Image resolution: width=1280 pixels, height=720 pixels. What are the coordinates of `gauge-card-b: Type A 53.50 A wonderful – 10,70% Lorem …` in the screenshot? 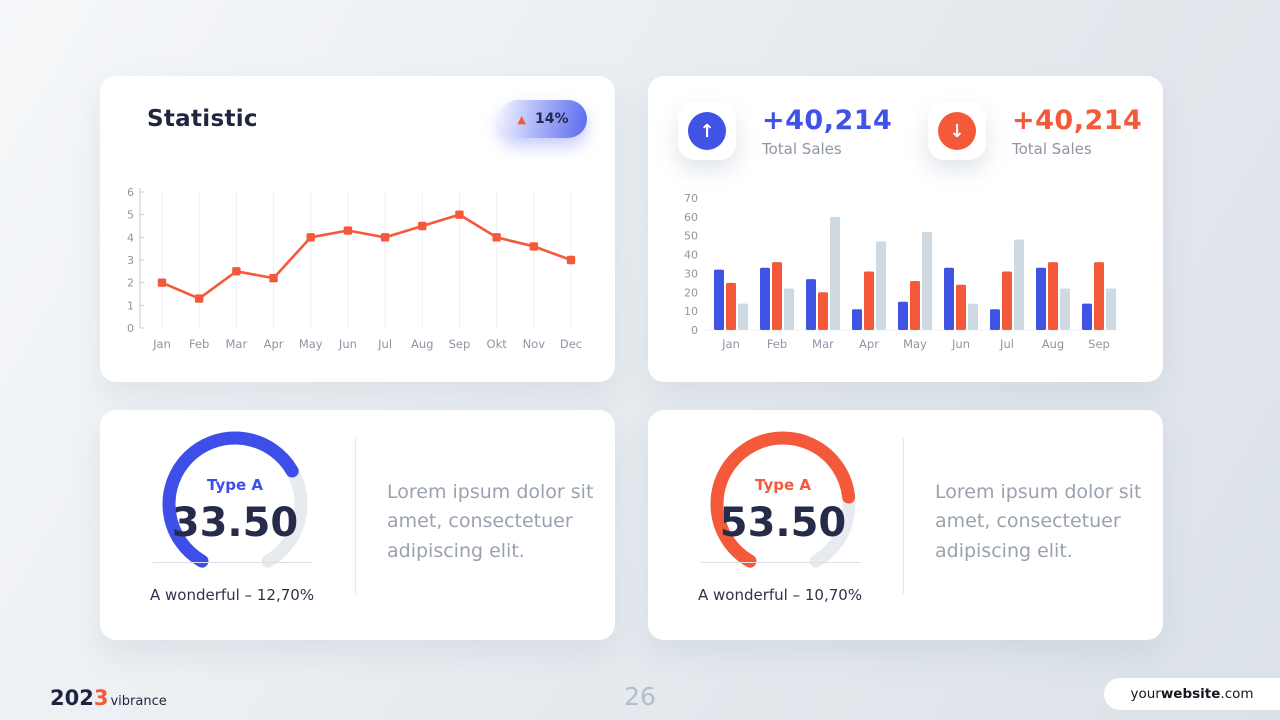 It's located at (905, 525).